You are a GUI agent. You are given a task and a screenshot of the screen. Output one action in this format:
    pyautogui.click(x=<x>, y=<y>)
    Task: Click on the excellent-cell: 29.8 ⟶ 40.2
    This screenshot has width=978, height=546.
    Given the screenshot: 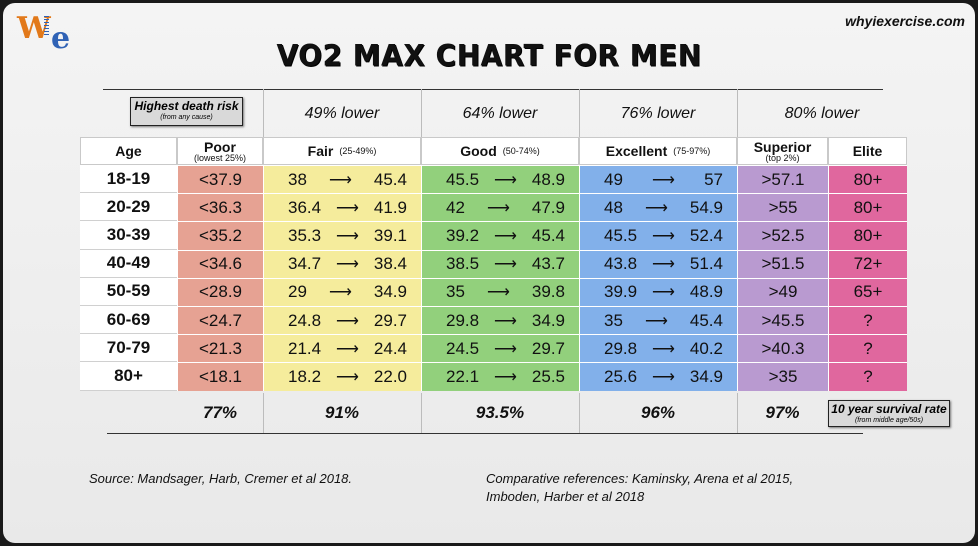 What is the action you would take?
    pyautogui.click(x=658, y=348)
    